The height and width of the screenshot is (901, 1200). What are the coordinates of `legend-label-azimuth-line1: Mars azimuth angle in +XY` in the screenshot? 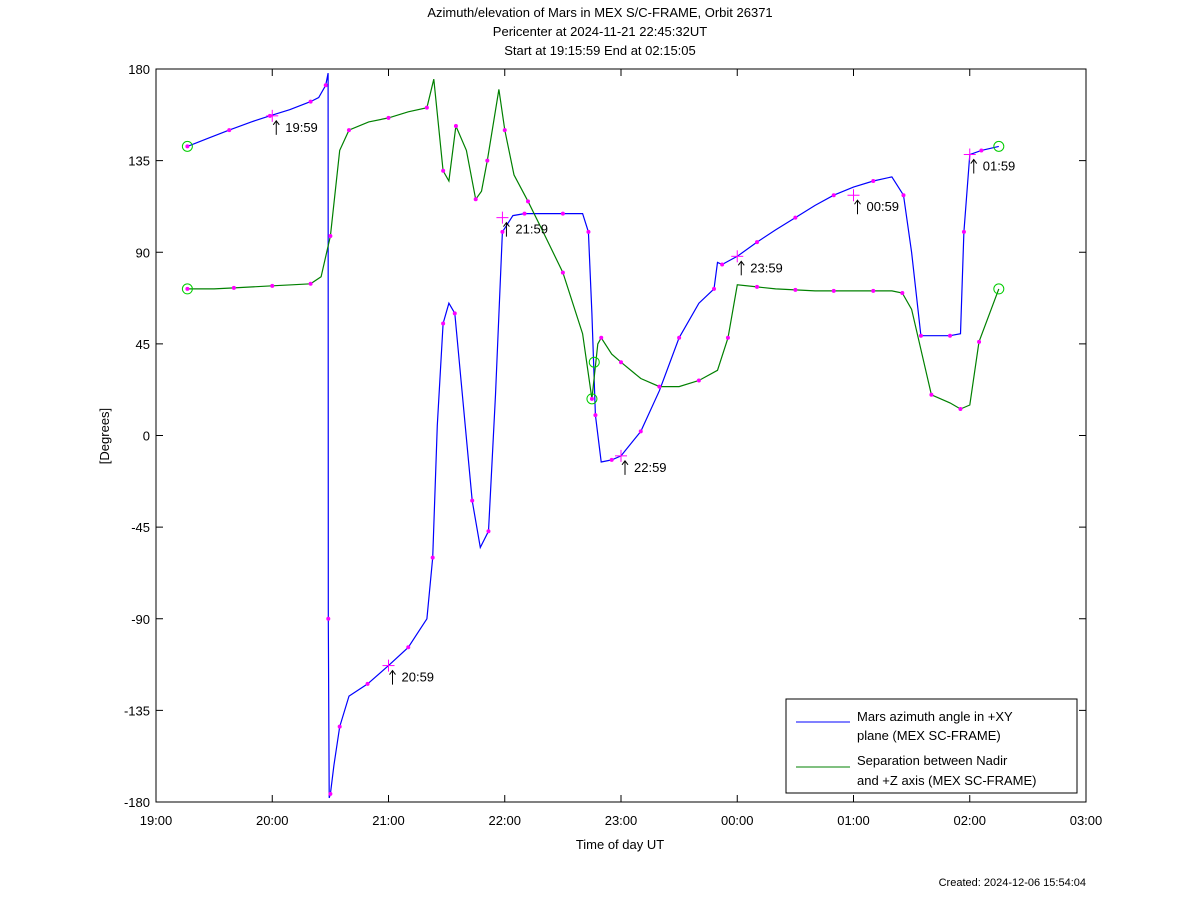 It's located at (935, 716).